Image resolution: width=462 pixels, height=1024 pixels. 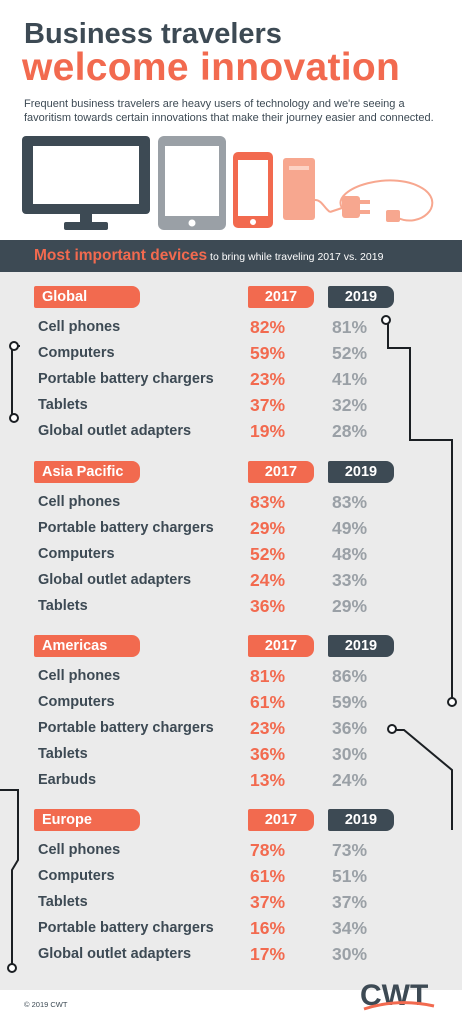 What do you see at coordinates (231, 958) in the screenshot?
I see `table-row: Global outlet adapters 17% 30%` at bounding box center [231, 958].